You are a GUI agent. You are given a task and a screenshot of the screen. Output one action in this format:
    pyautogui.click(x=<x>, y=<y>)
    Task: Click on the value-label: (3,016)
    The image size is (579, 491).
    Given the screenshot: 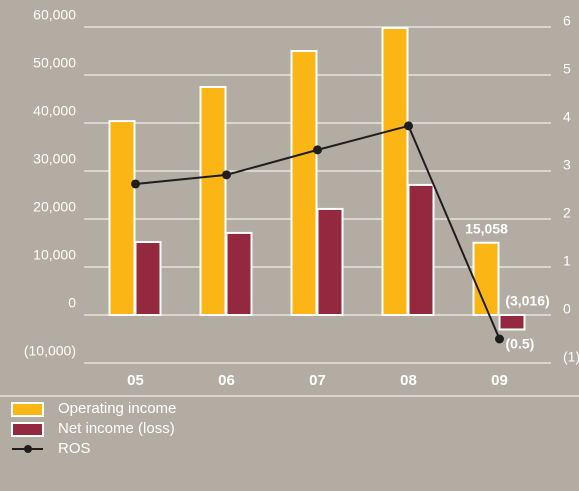 What is the action you would take?
    pyautogui.click(x=527, y=301)
    